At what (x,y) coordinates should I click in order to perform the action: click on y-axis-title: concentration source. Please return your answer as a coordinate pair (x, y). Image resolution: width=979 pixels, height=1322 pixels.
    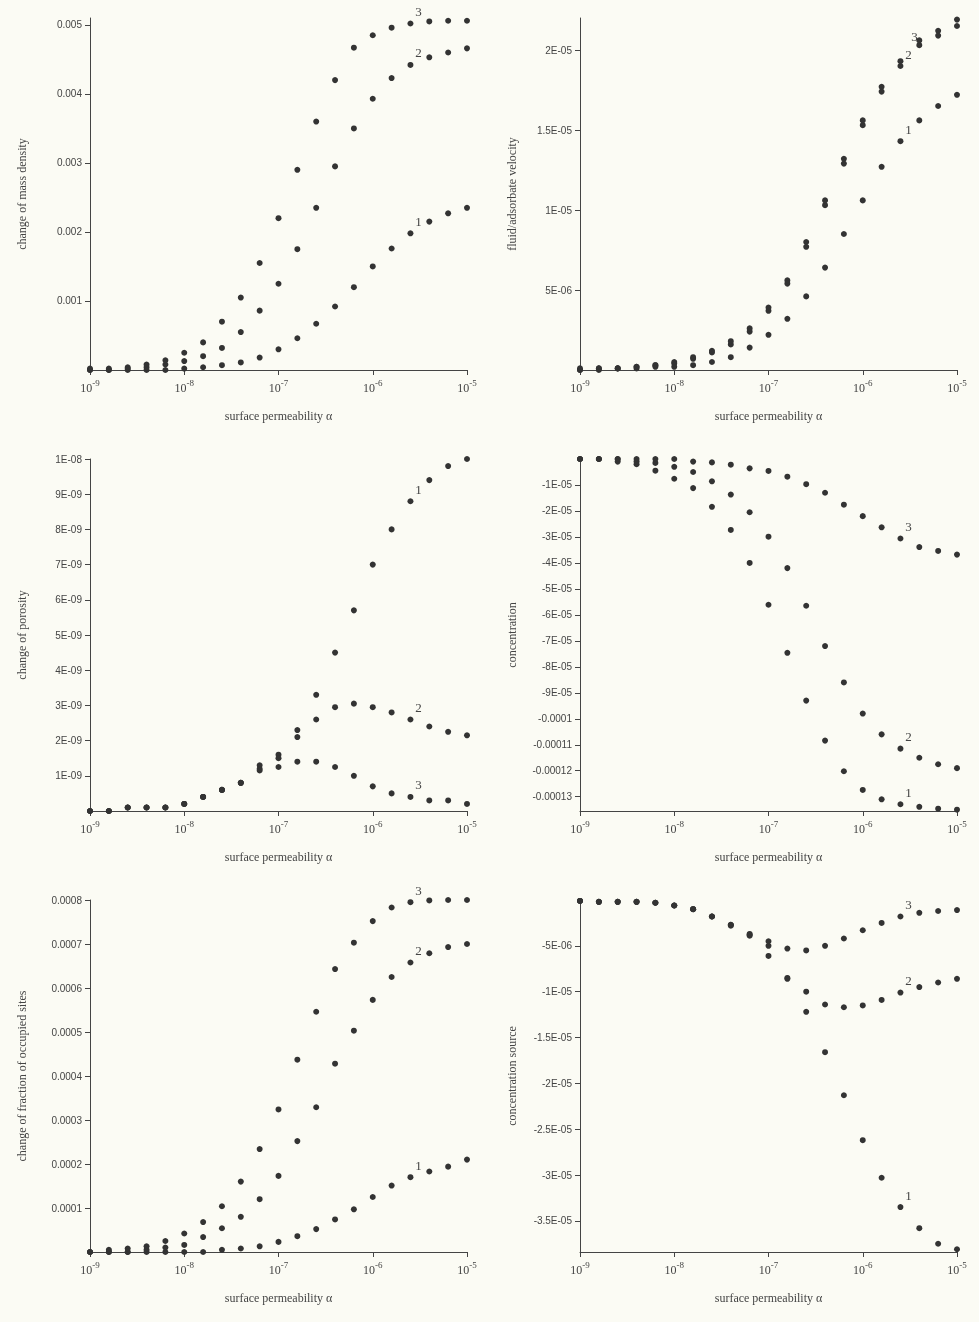
    Looking at the image, I should click on (512, 1076).